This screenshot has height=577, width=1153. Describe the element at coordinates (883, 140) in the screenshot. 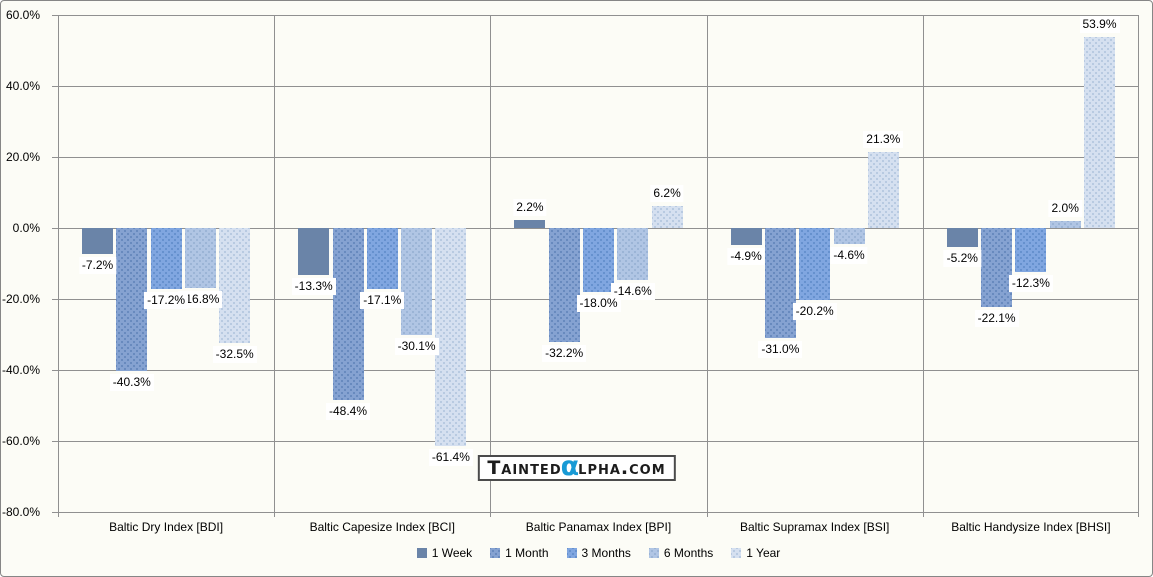

I see `bar-label: 21.3%` at that location.